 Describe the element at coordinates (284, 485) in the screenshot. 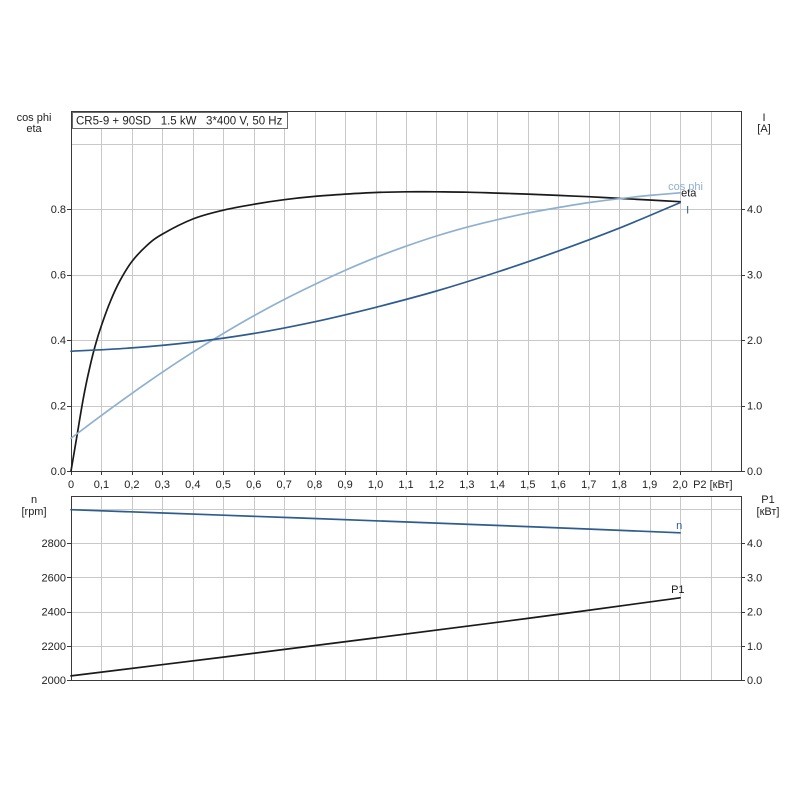

I see `x-tick-label: 0,7` at that location.